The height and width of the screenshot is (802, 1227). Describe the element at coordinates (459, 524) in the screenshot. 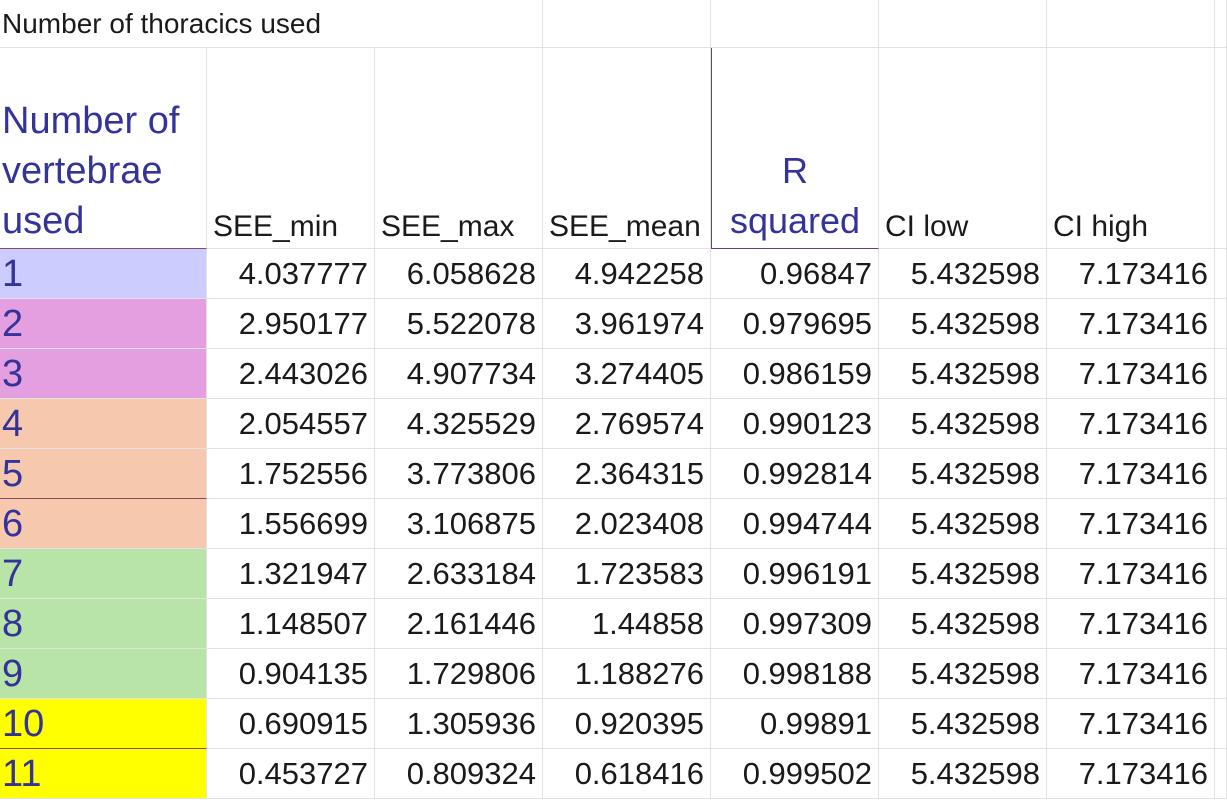

I see `see-max-cell: 3.106875` at that location.